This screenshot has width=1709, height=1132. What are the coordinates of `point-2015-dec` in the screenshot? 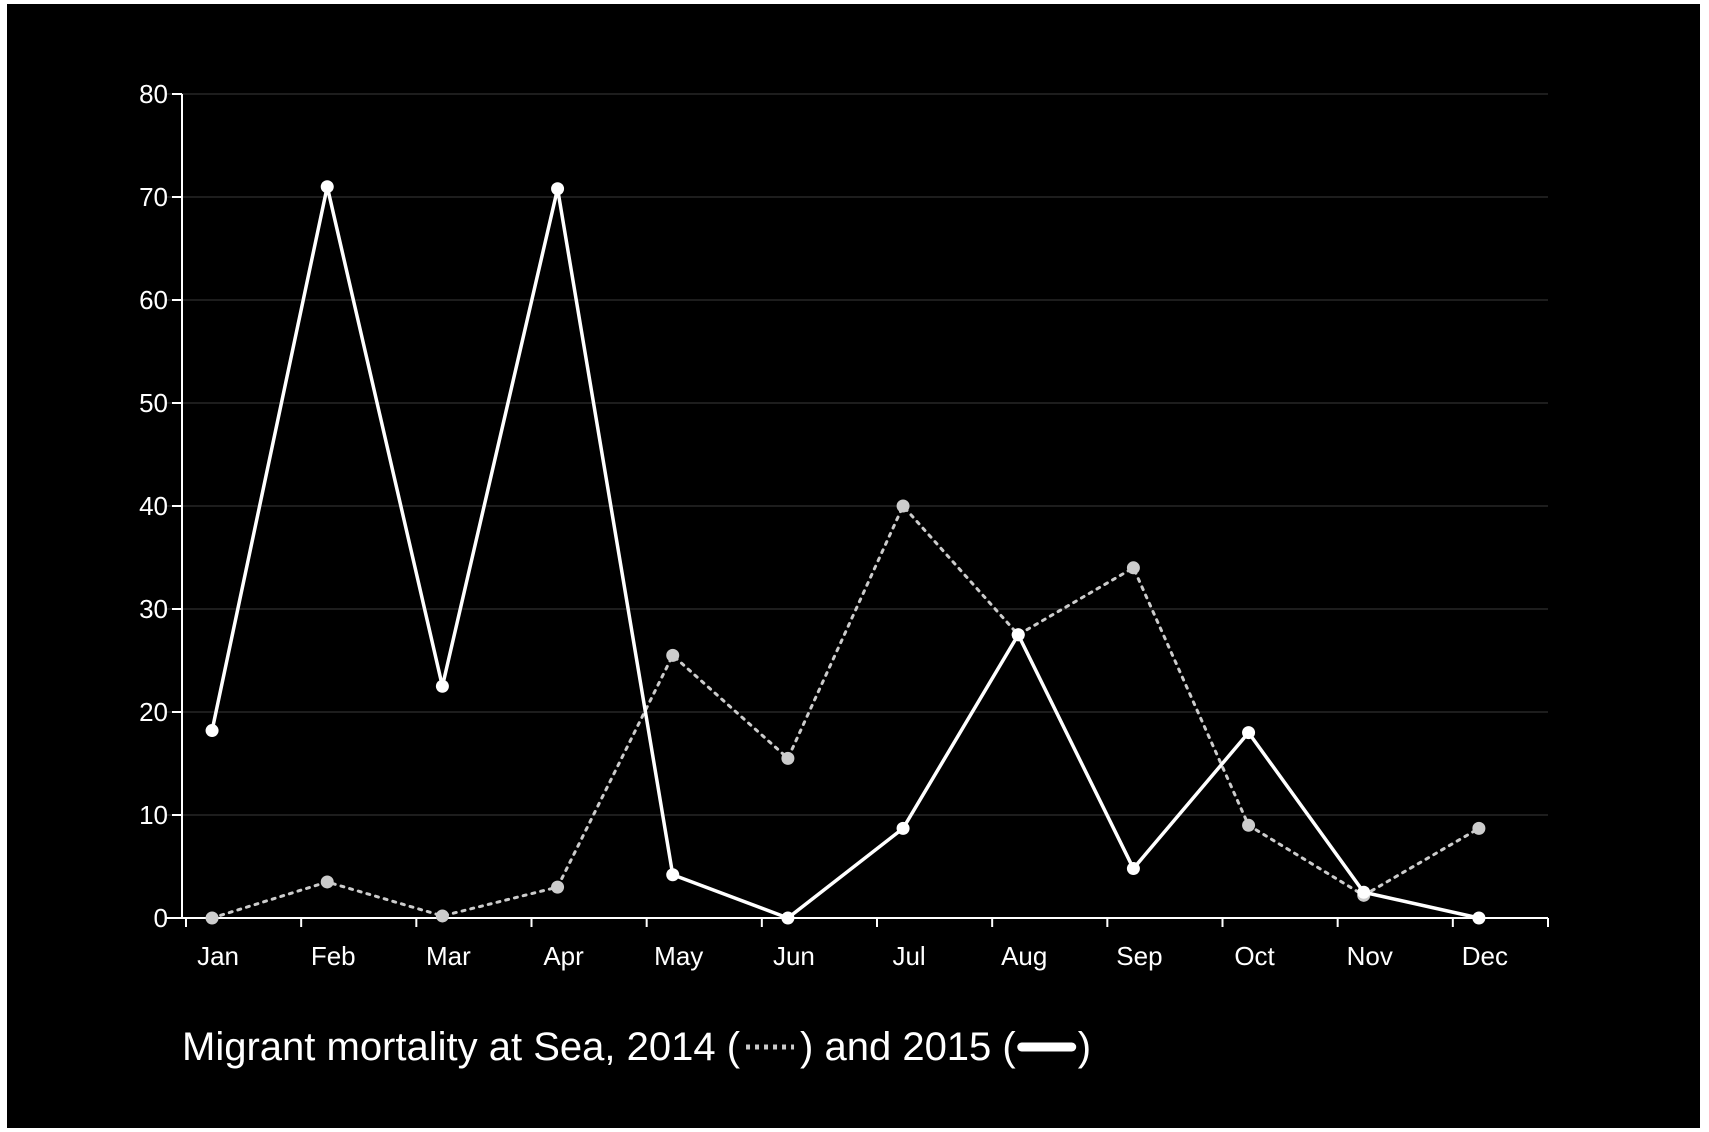 It's located at (1479, 918).